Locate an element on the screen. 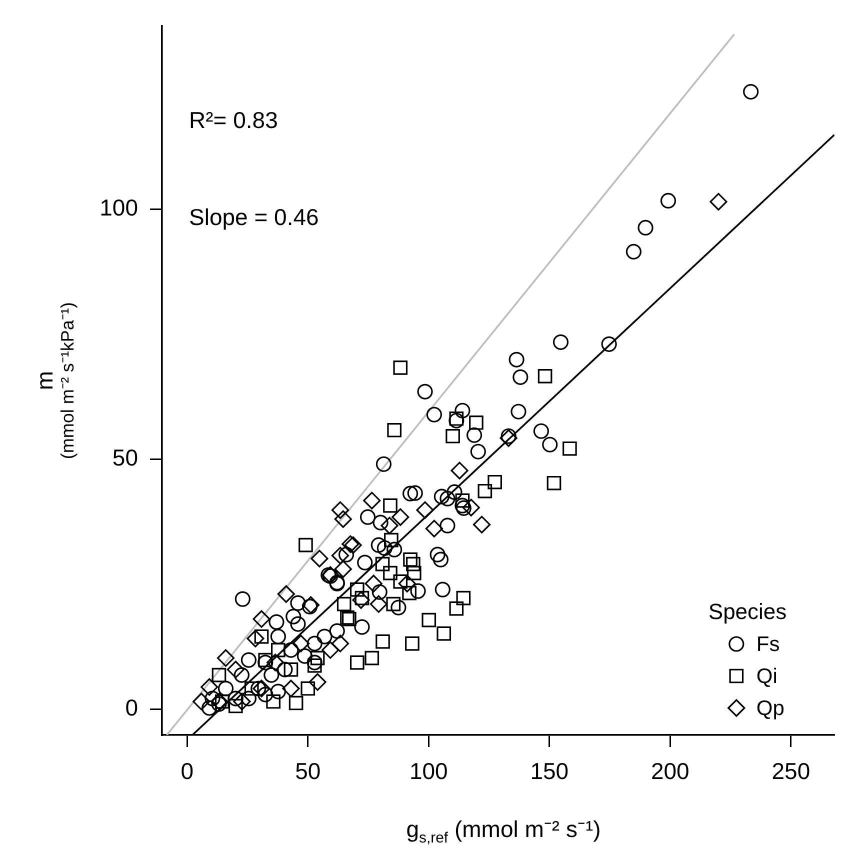 Image resolution: width=845 pixels, height=859 pixels. legend-label: Qp is located at coordinates (770, 708).